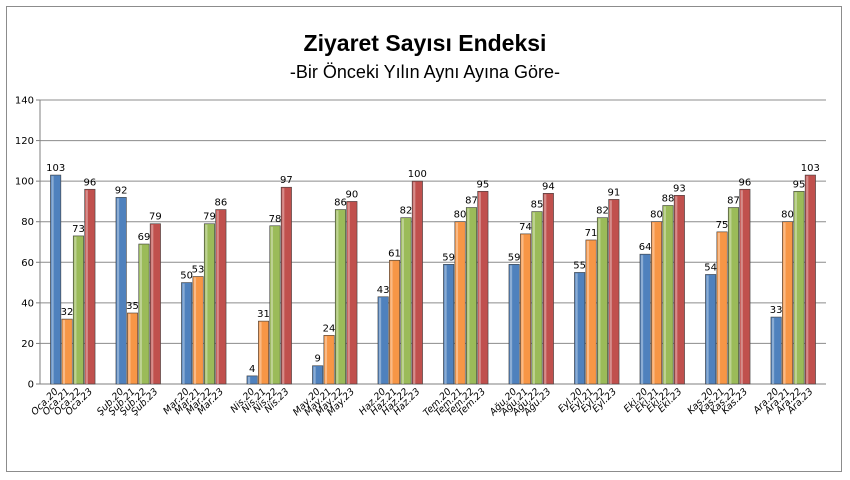  What do you see at coordinates (645, 247) in the screenshot?
I see `data-label: 64` at bounding box center [645, 247].